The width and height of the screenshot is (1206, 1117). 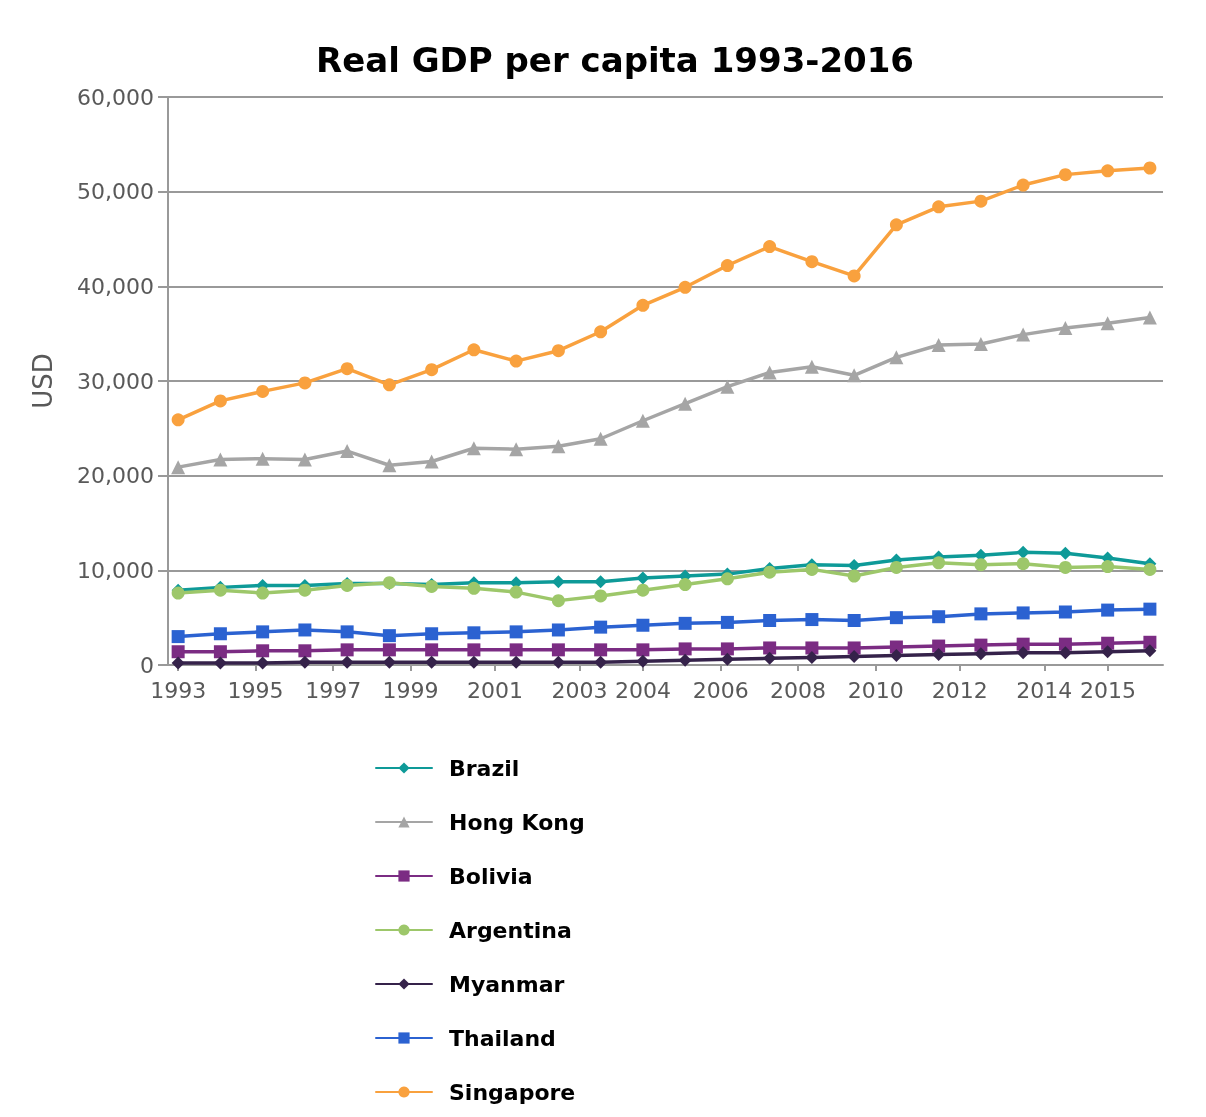 I want to click on y-tick-label: 30,000, so click(x=115, y=381).